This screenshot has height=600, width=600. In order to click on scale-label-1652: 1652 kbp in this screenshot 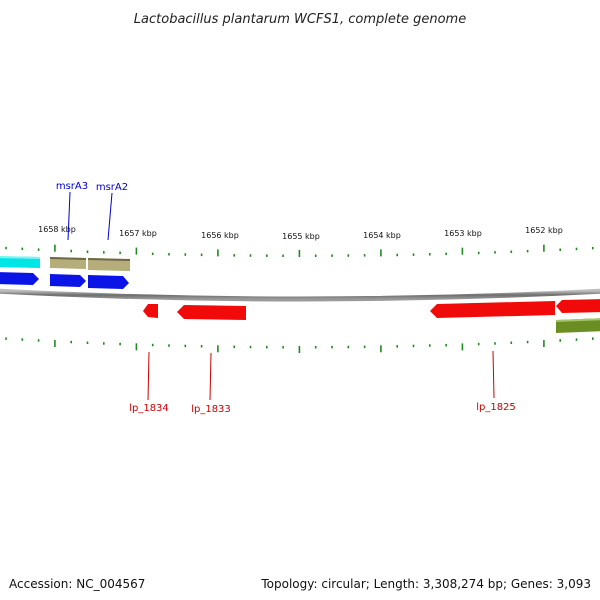, I will do `click(544, 230)`.